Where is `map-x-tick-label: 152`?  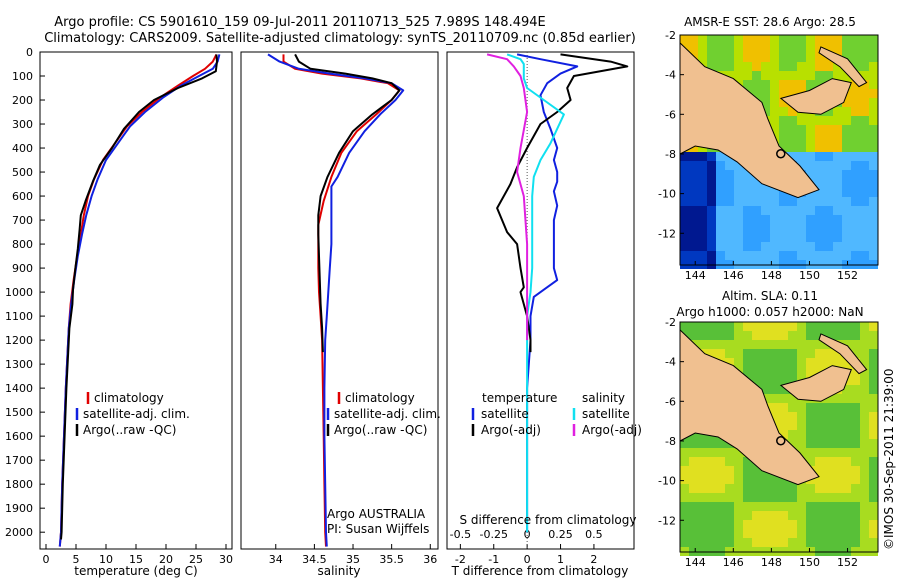 map-x-tick-label: 152 is located at coordinates (847, 275).